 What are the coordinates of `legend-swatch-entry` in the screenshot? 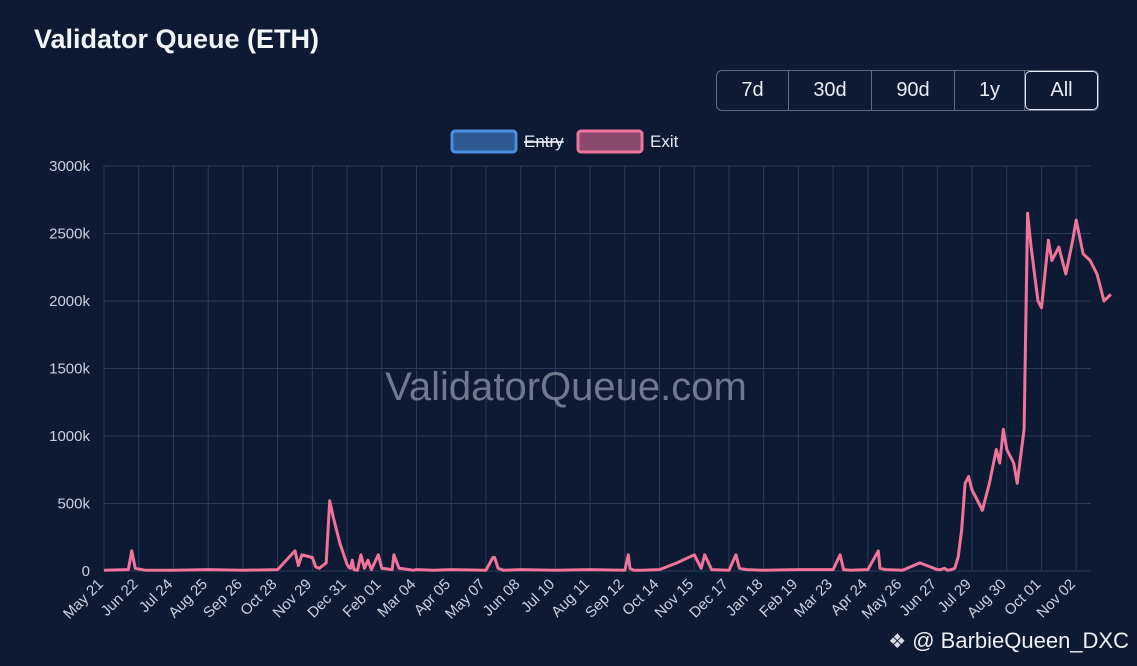 It's located at (484, 141).